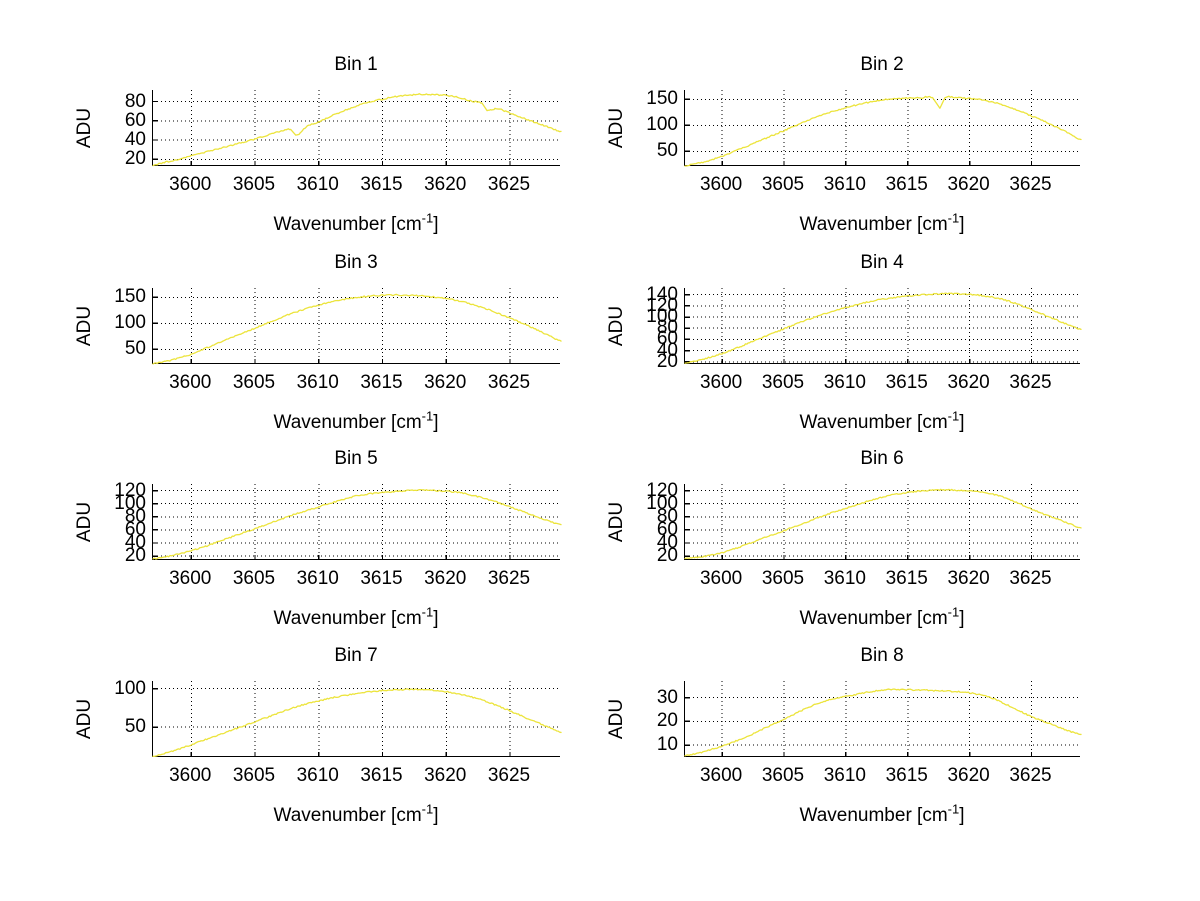 The width and height of the screenshot is (1200, 901). Describe the element at coordinates (873, 815) in the screenshot. I see `x-axis-label-text-8: Wavenumber [cm` at that location.